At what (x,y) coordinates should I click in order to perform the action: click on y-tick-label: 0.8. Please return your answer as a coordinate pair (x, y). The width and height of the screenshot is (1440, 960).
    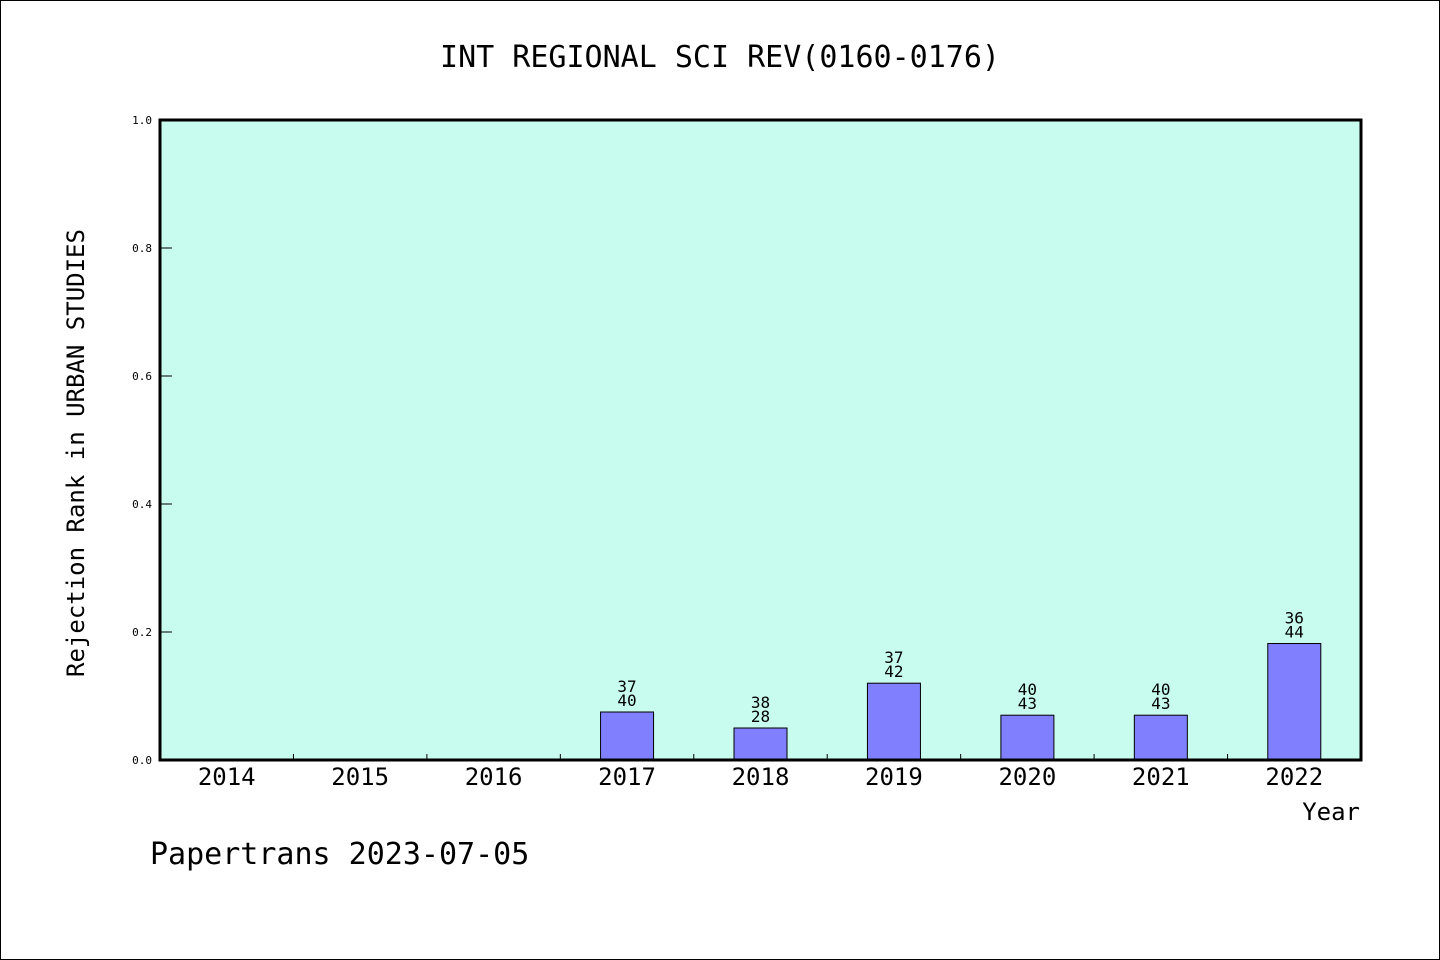
    Looking at the image, I should click on (142, 248).